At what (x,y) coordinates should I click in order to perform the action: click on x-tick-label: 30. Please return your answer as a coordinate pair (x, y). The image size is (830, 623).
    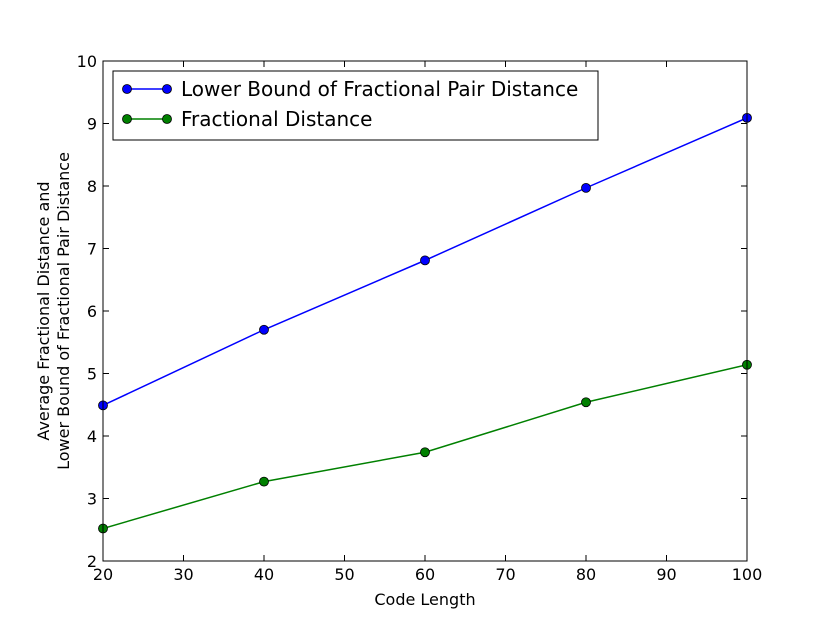
    Looking at the image, I should click on (183, 574).